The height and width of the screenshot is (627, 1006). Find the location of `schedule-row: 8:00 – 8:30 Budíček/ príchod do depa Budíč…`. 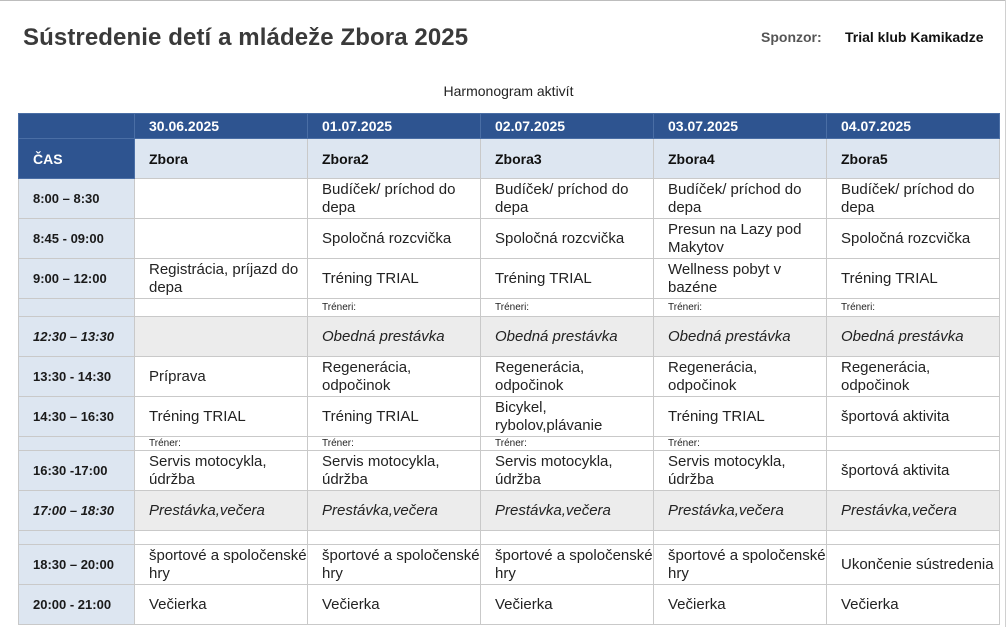

schedule-row: 8:00 – 8:30 Budíček/ príchod do depa Budíč… is located at coordinates (509, 198).